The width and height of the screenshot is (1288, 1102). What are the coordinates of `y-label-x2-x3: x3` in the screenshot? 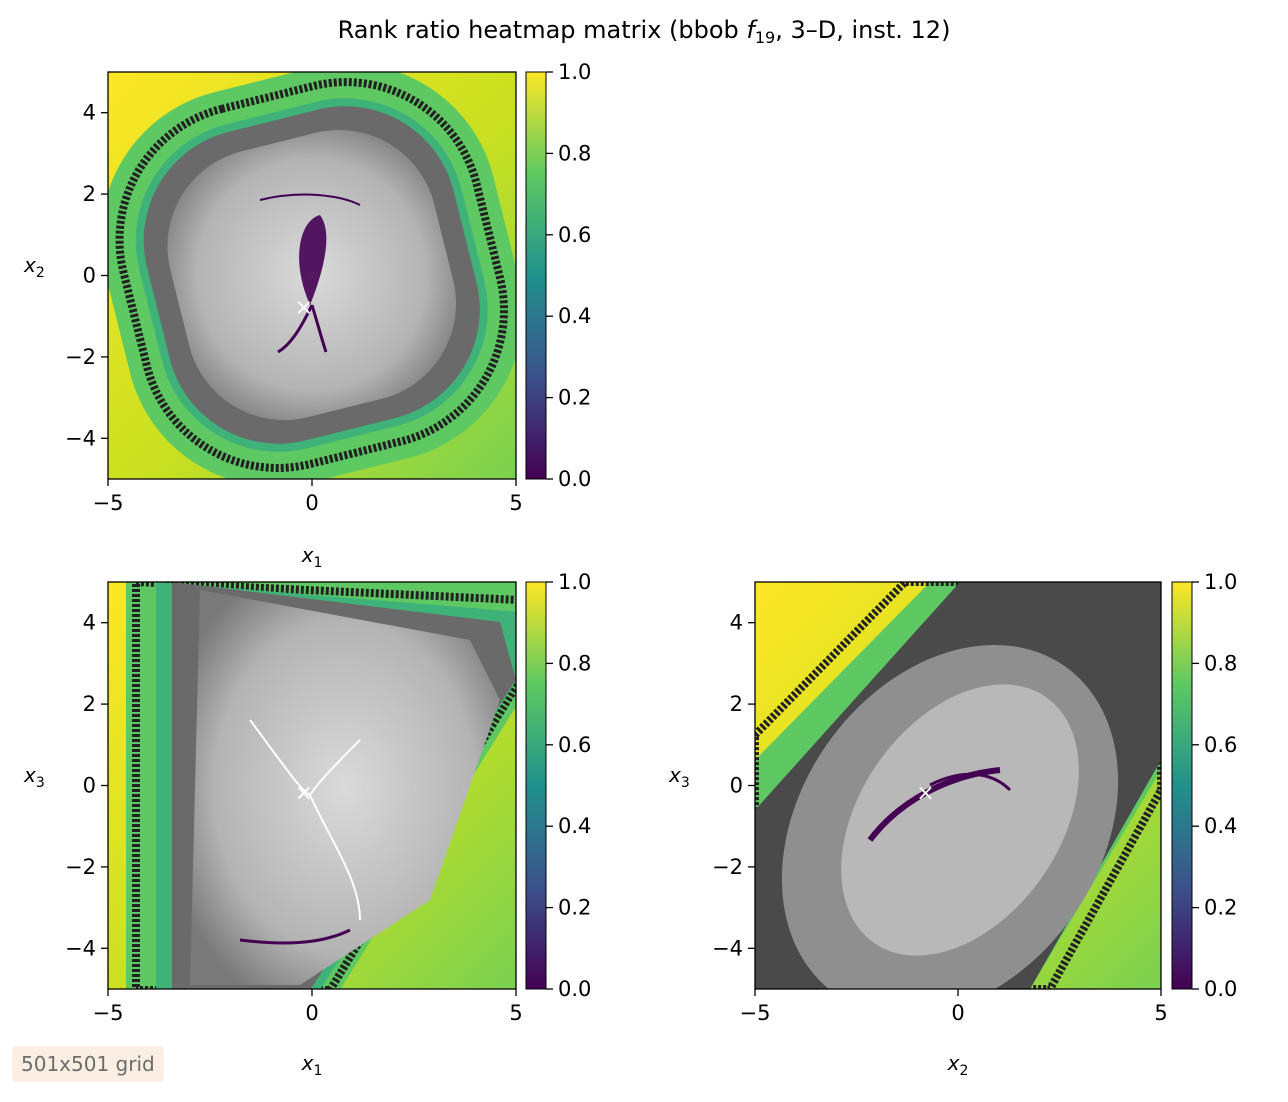 It's located at (679, 777).